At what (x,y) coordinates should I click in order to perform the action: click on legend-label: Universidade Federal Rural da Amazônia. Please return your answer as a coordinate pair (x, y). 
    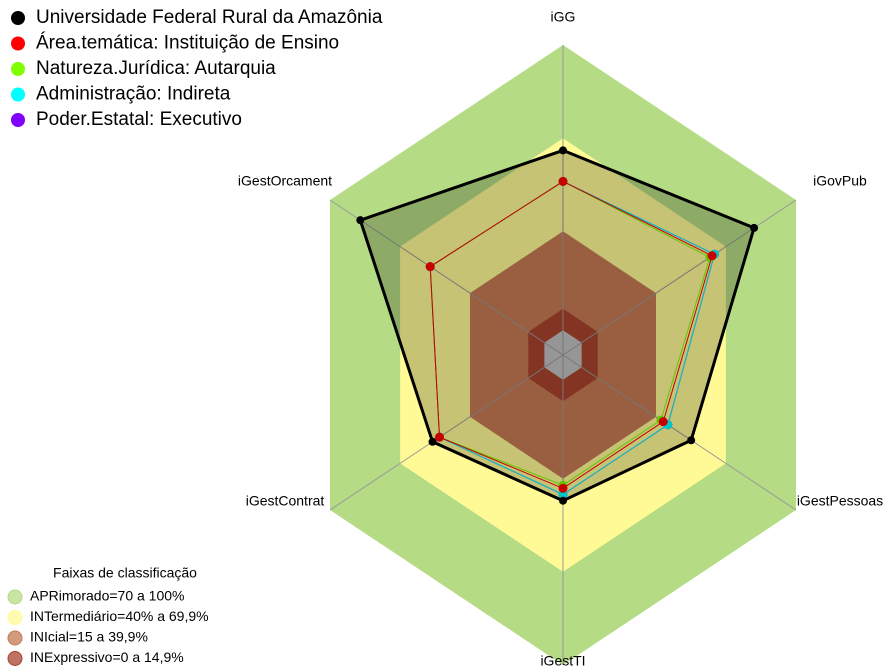
    Looking at the image, I should click on (209, 17).